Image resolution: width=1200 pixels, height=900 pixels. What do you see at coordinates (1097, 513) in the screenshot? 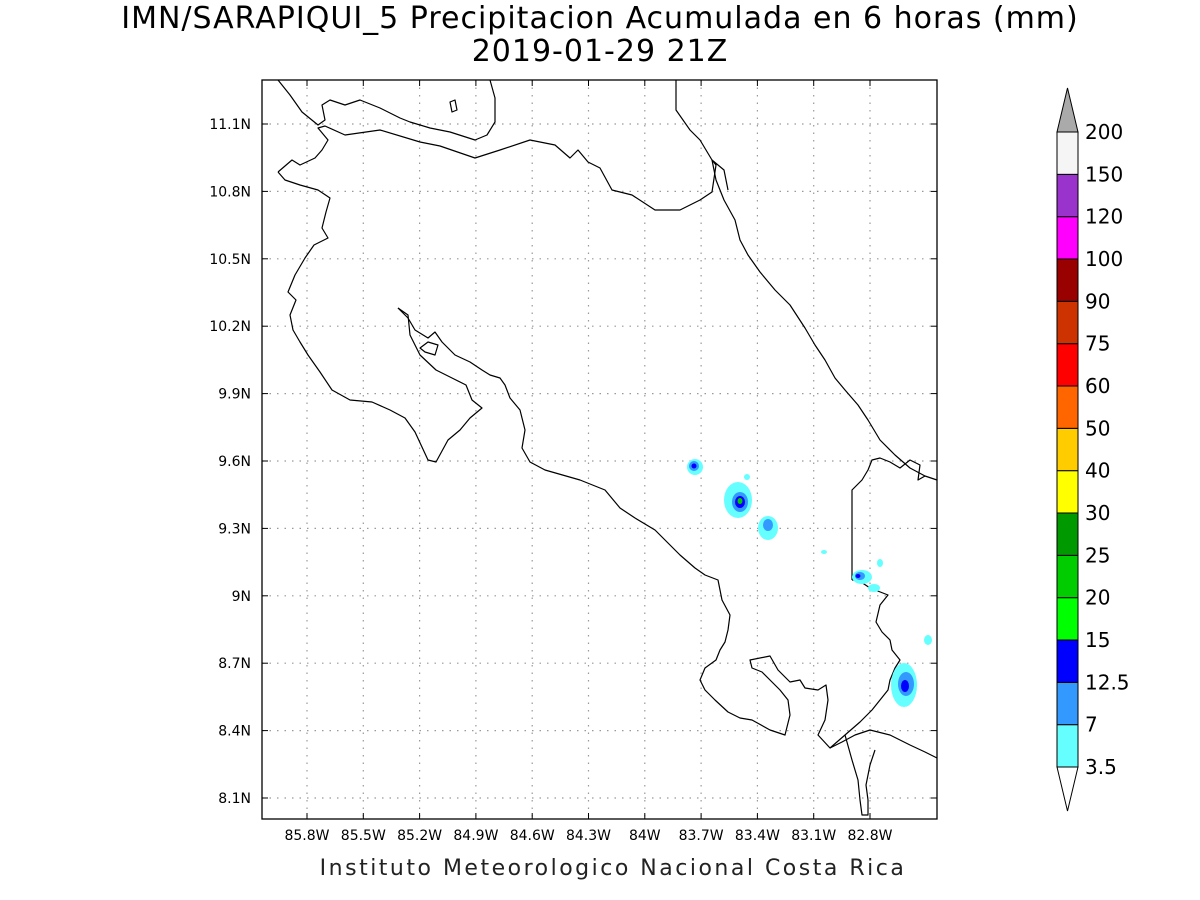
I see `colorbar-label: 30` at bounding box center [1097, 513].